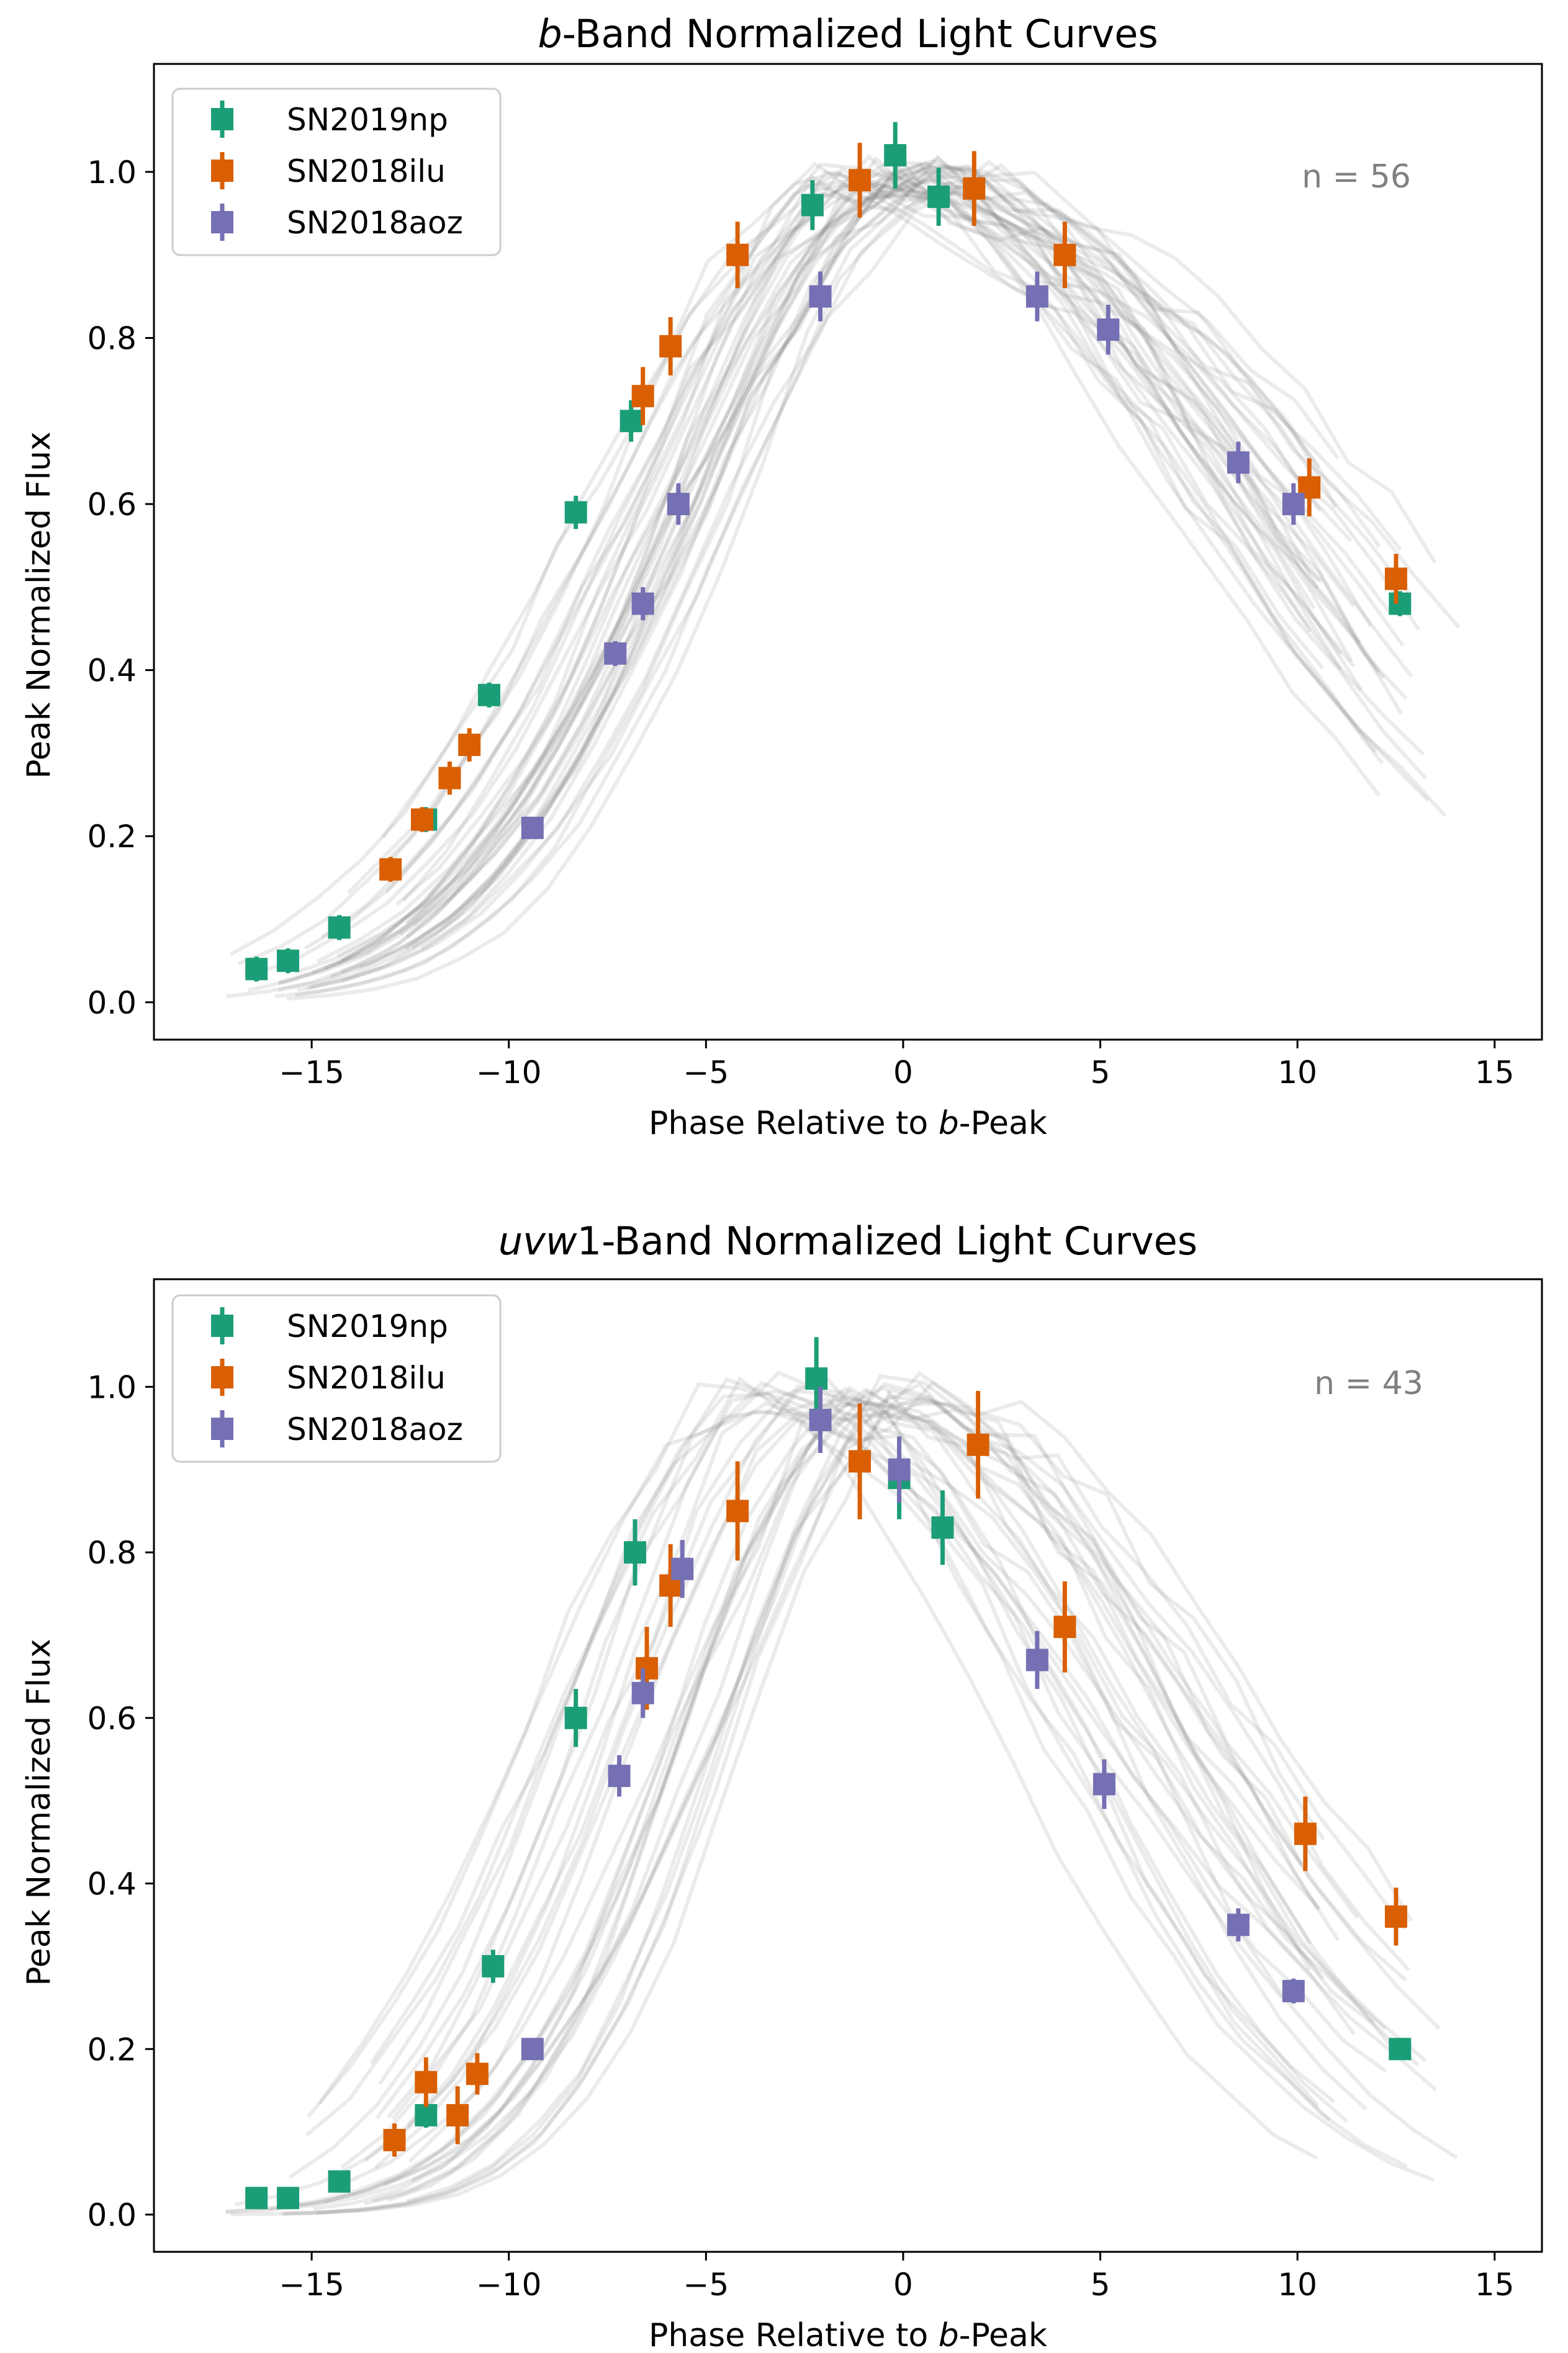 This screenshot has height=2353, width=1568. I want to click on x-tick-label: 10, so click(1297, 1073).